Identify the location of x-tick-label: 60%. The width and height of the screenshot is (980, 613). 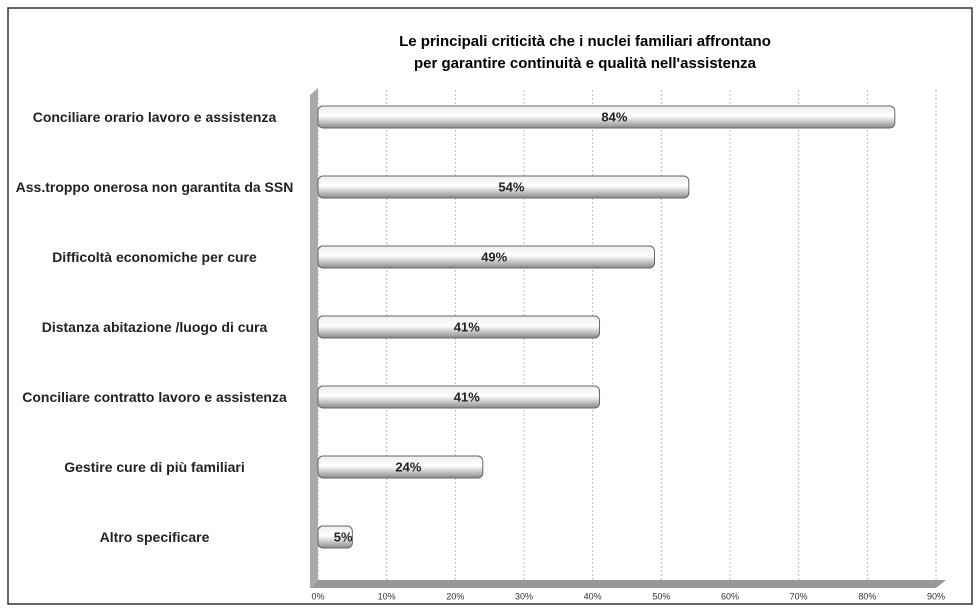
(730, 596).